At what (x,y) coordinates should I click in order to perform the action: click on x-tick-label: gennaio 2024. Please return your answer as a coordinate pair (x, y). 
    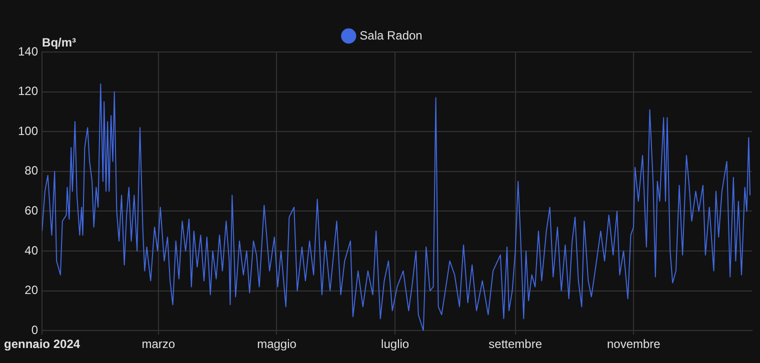
    Looking at the image, I should click on (42, 344).